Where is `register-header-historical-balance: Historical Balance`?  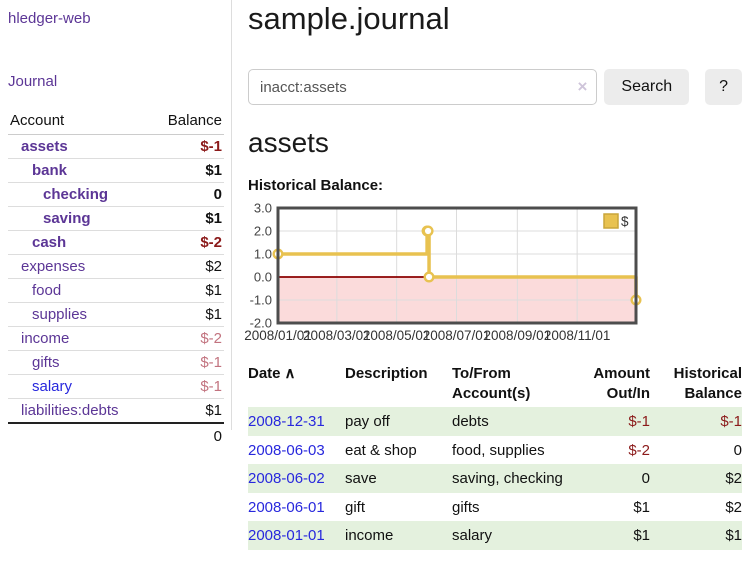
register-header-historical-balance: Historical Balance is located at coordinates (696, 384).